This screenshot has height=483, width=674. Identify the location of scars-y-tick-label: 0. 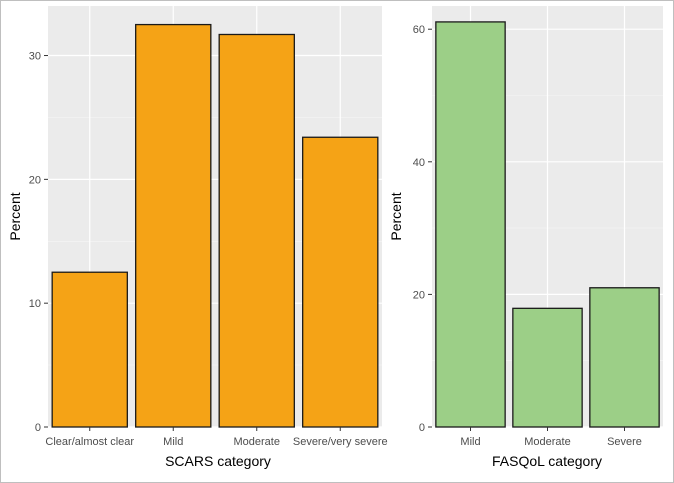
(38, 428).